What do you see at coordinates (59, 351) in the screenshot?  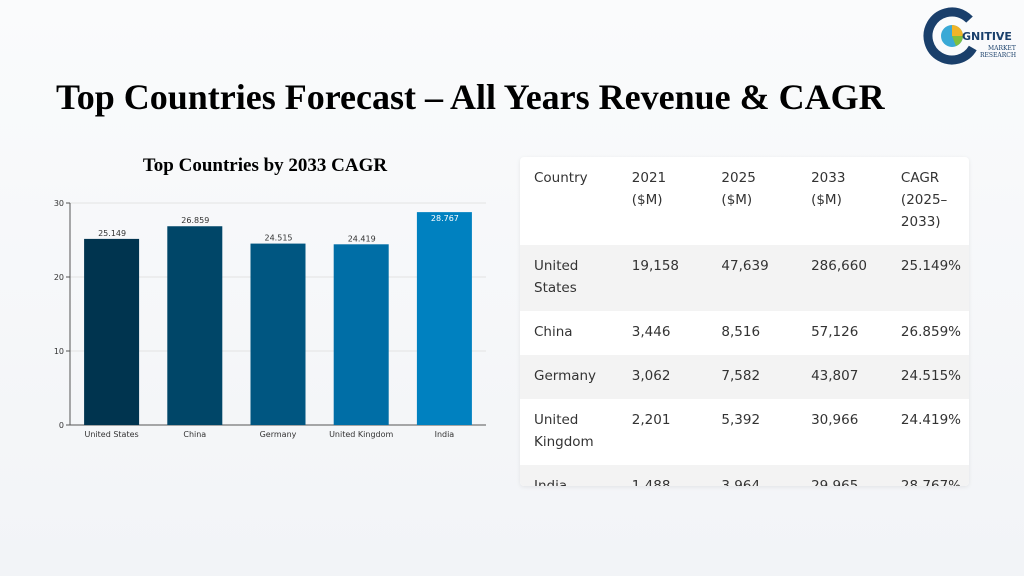 I see `y-tick-label-1: 10` at bounding box center [59, 351].